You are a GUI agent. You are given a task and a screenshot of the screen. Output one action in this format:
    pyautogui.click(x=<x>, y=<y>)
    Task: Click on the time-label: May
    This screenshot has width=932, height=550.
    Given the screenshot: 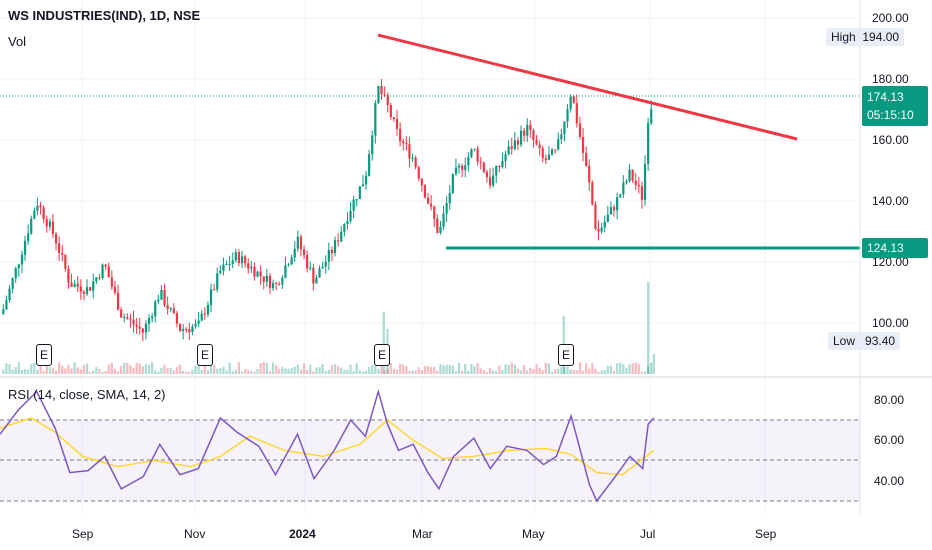 What is the action you would take?
    pyautogui.click(x=533, y=534)
    